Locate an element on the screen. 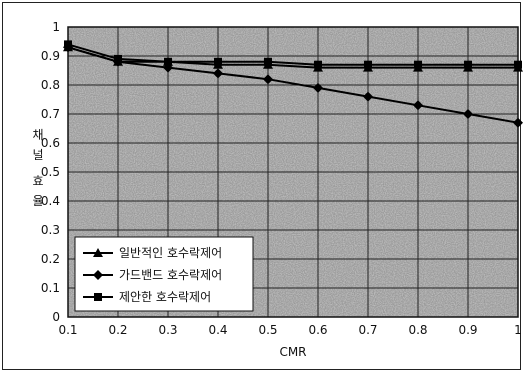  y-tick-labels: 0 0.1 0.2 0.3 0.4 0.5 0.6 0.7 0.8 0.9 1 is located at coordinates (50, 172).